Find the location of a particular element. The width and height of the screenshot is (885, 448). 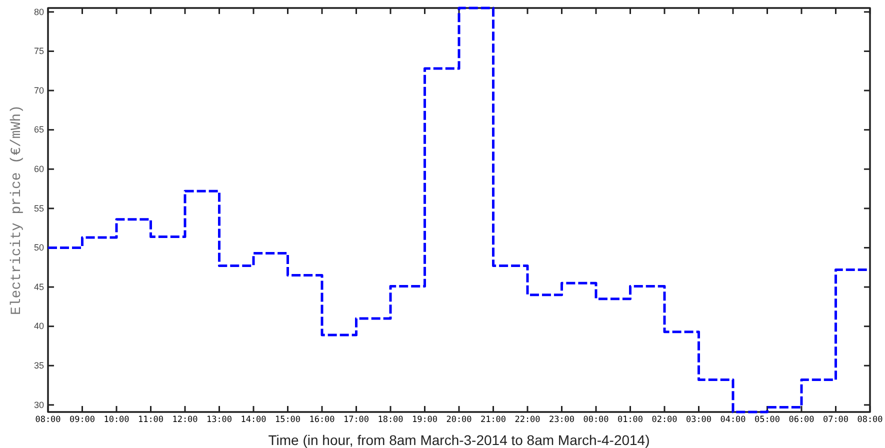

y-tick-label: 60 is located at coordinates (39, 169).